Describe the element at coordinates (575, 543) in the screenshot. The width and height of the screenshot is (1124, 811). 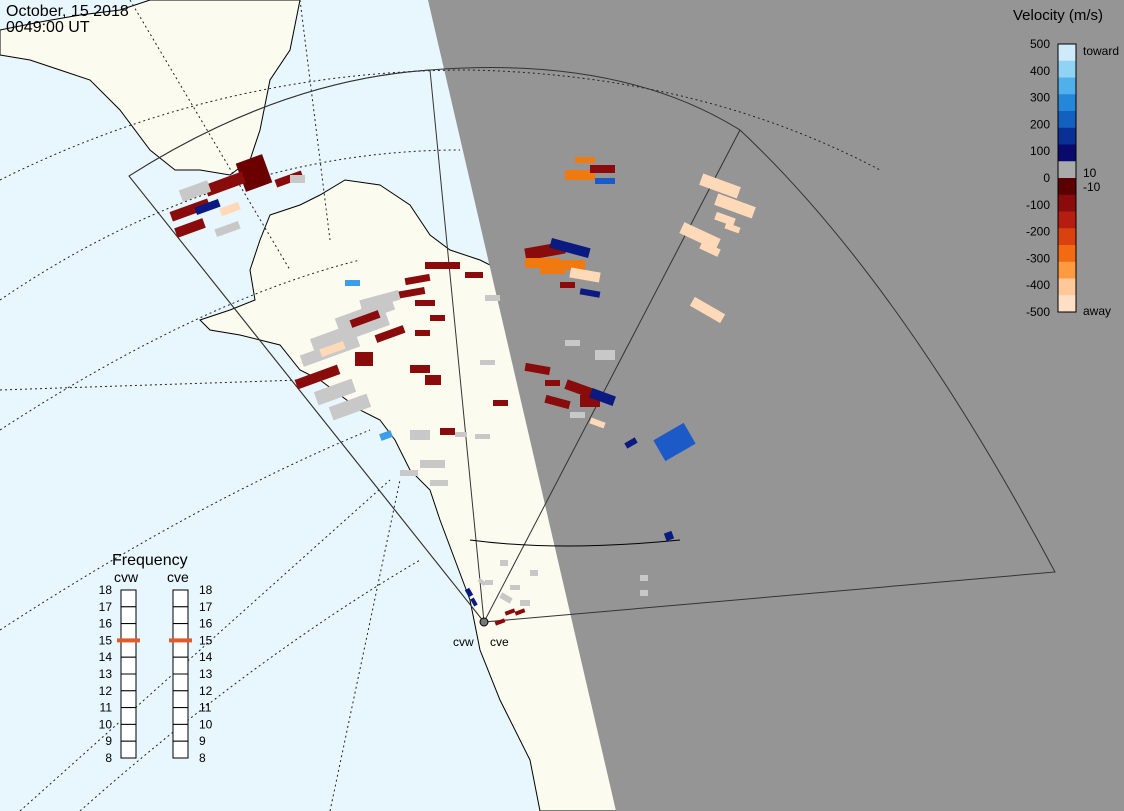
I see `border-line` at that location.